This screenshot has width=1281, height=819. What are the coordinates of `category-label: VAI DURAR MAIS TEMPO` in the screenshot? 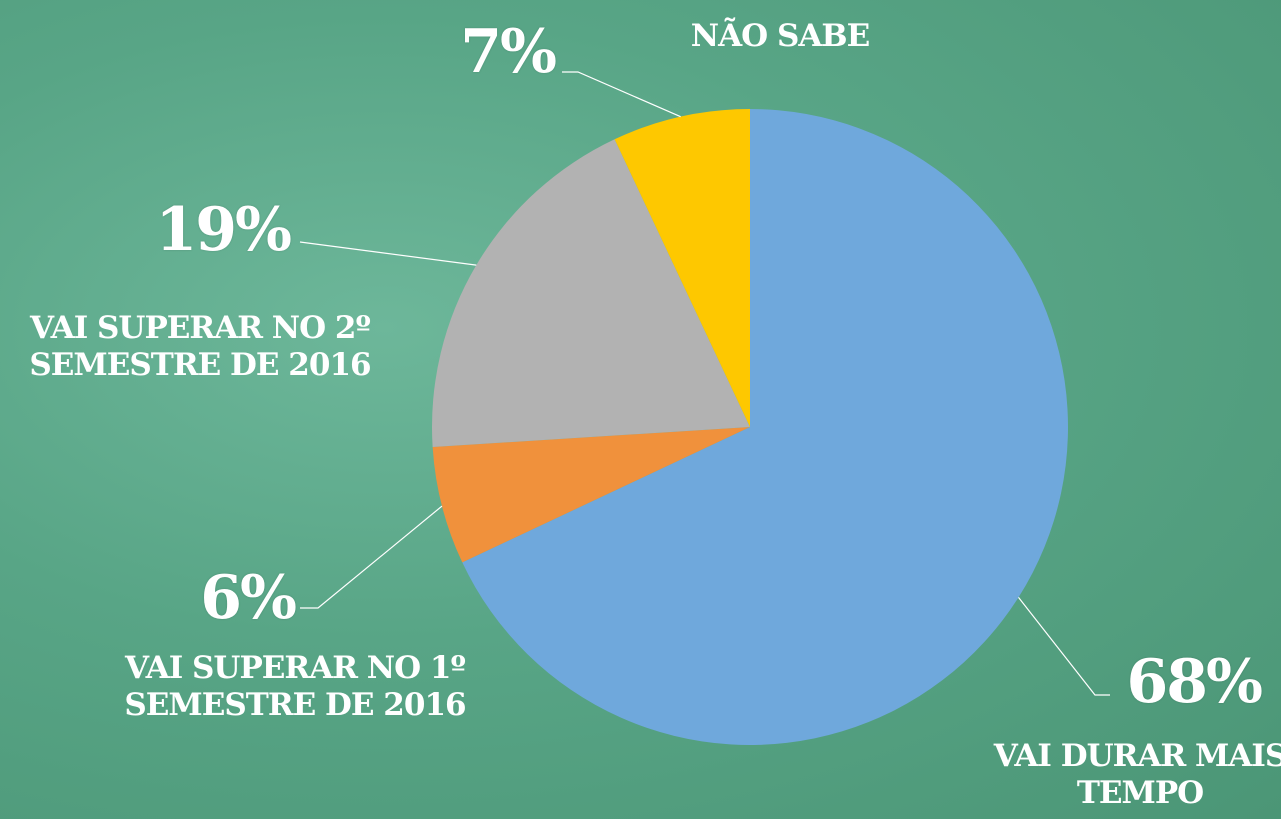 It's located at (1137, 775).